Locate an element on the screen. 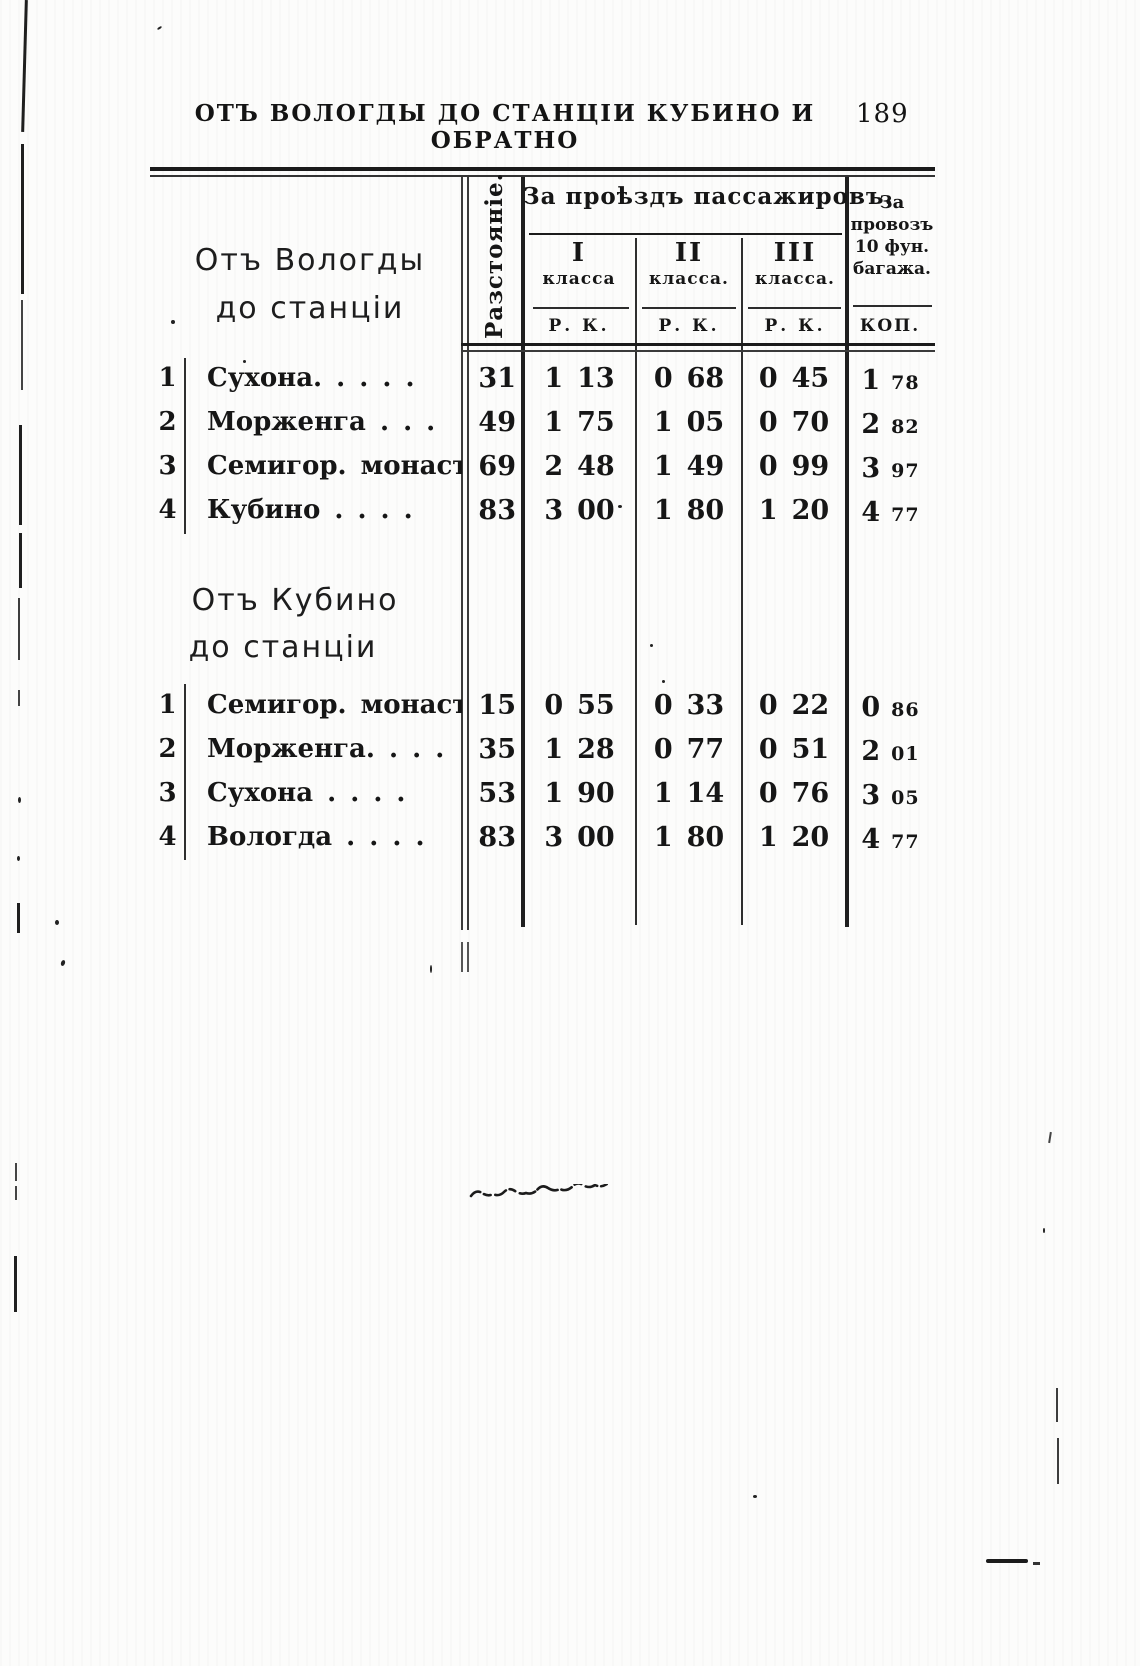 The height and width of the screenshot is (1666, 1140). distance-column-header: Разстояніе. is located at coordinates (494, 255).